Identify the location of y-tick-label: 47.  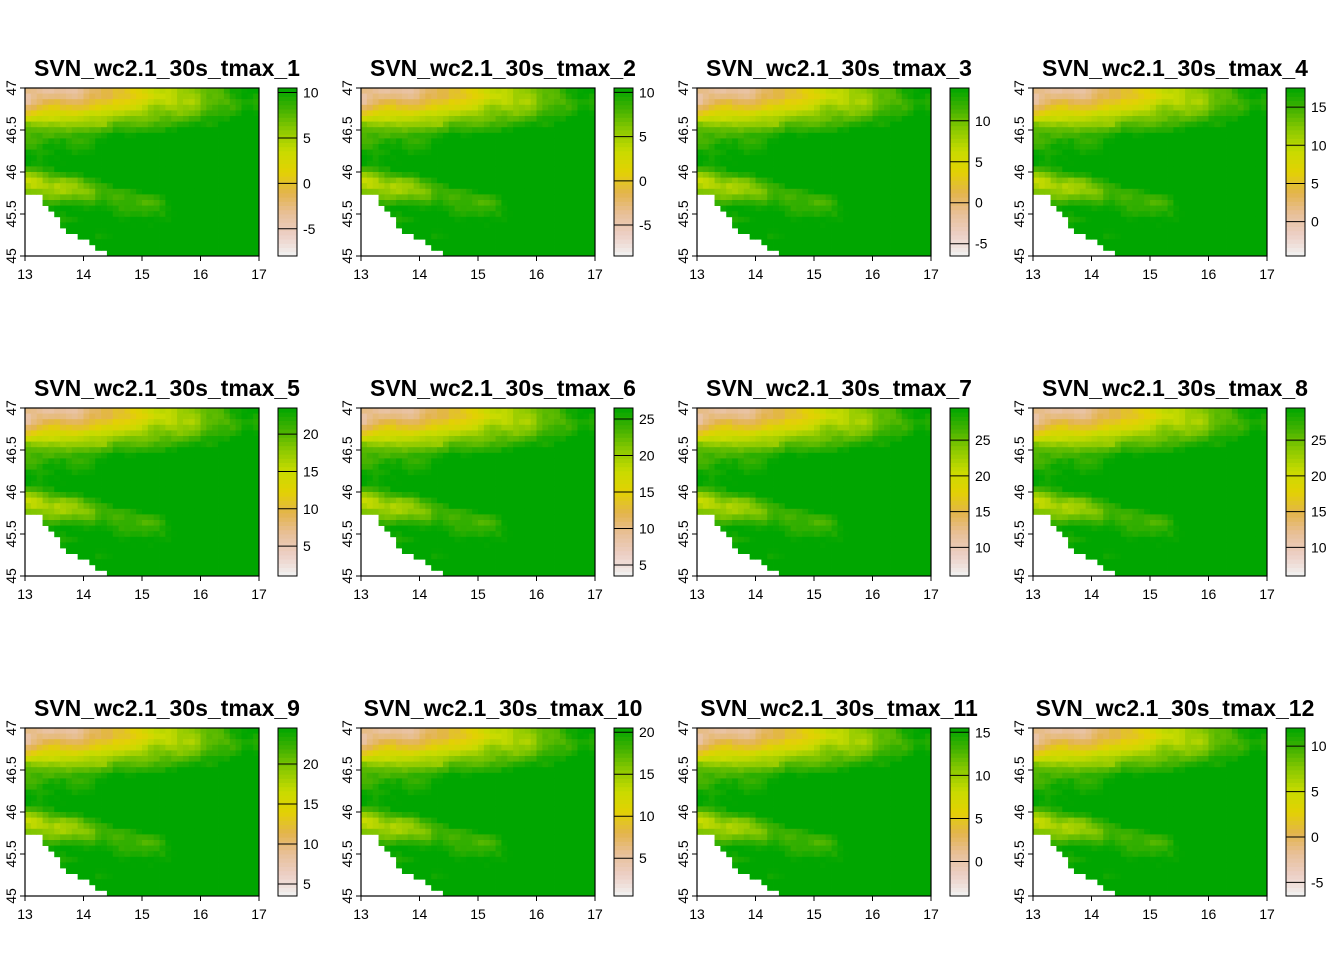
(11, 88).